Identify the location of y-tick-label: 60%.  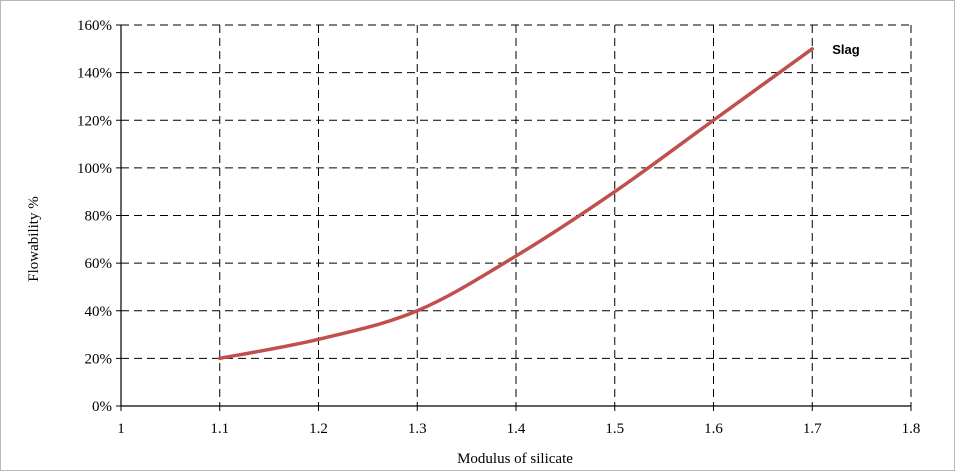
(99, 264).